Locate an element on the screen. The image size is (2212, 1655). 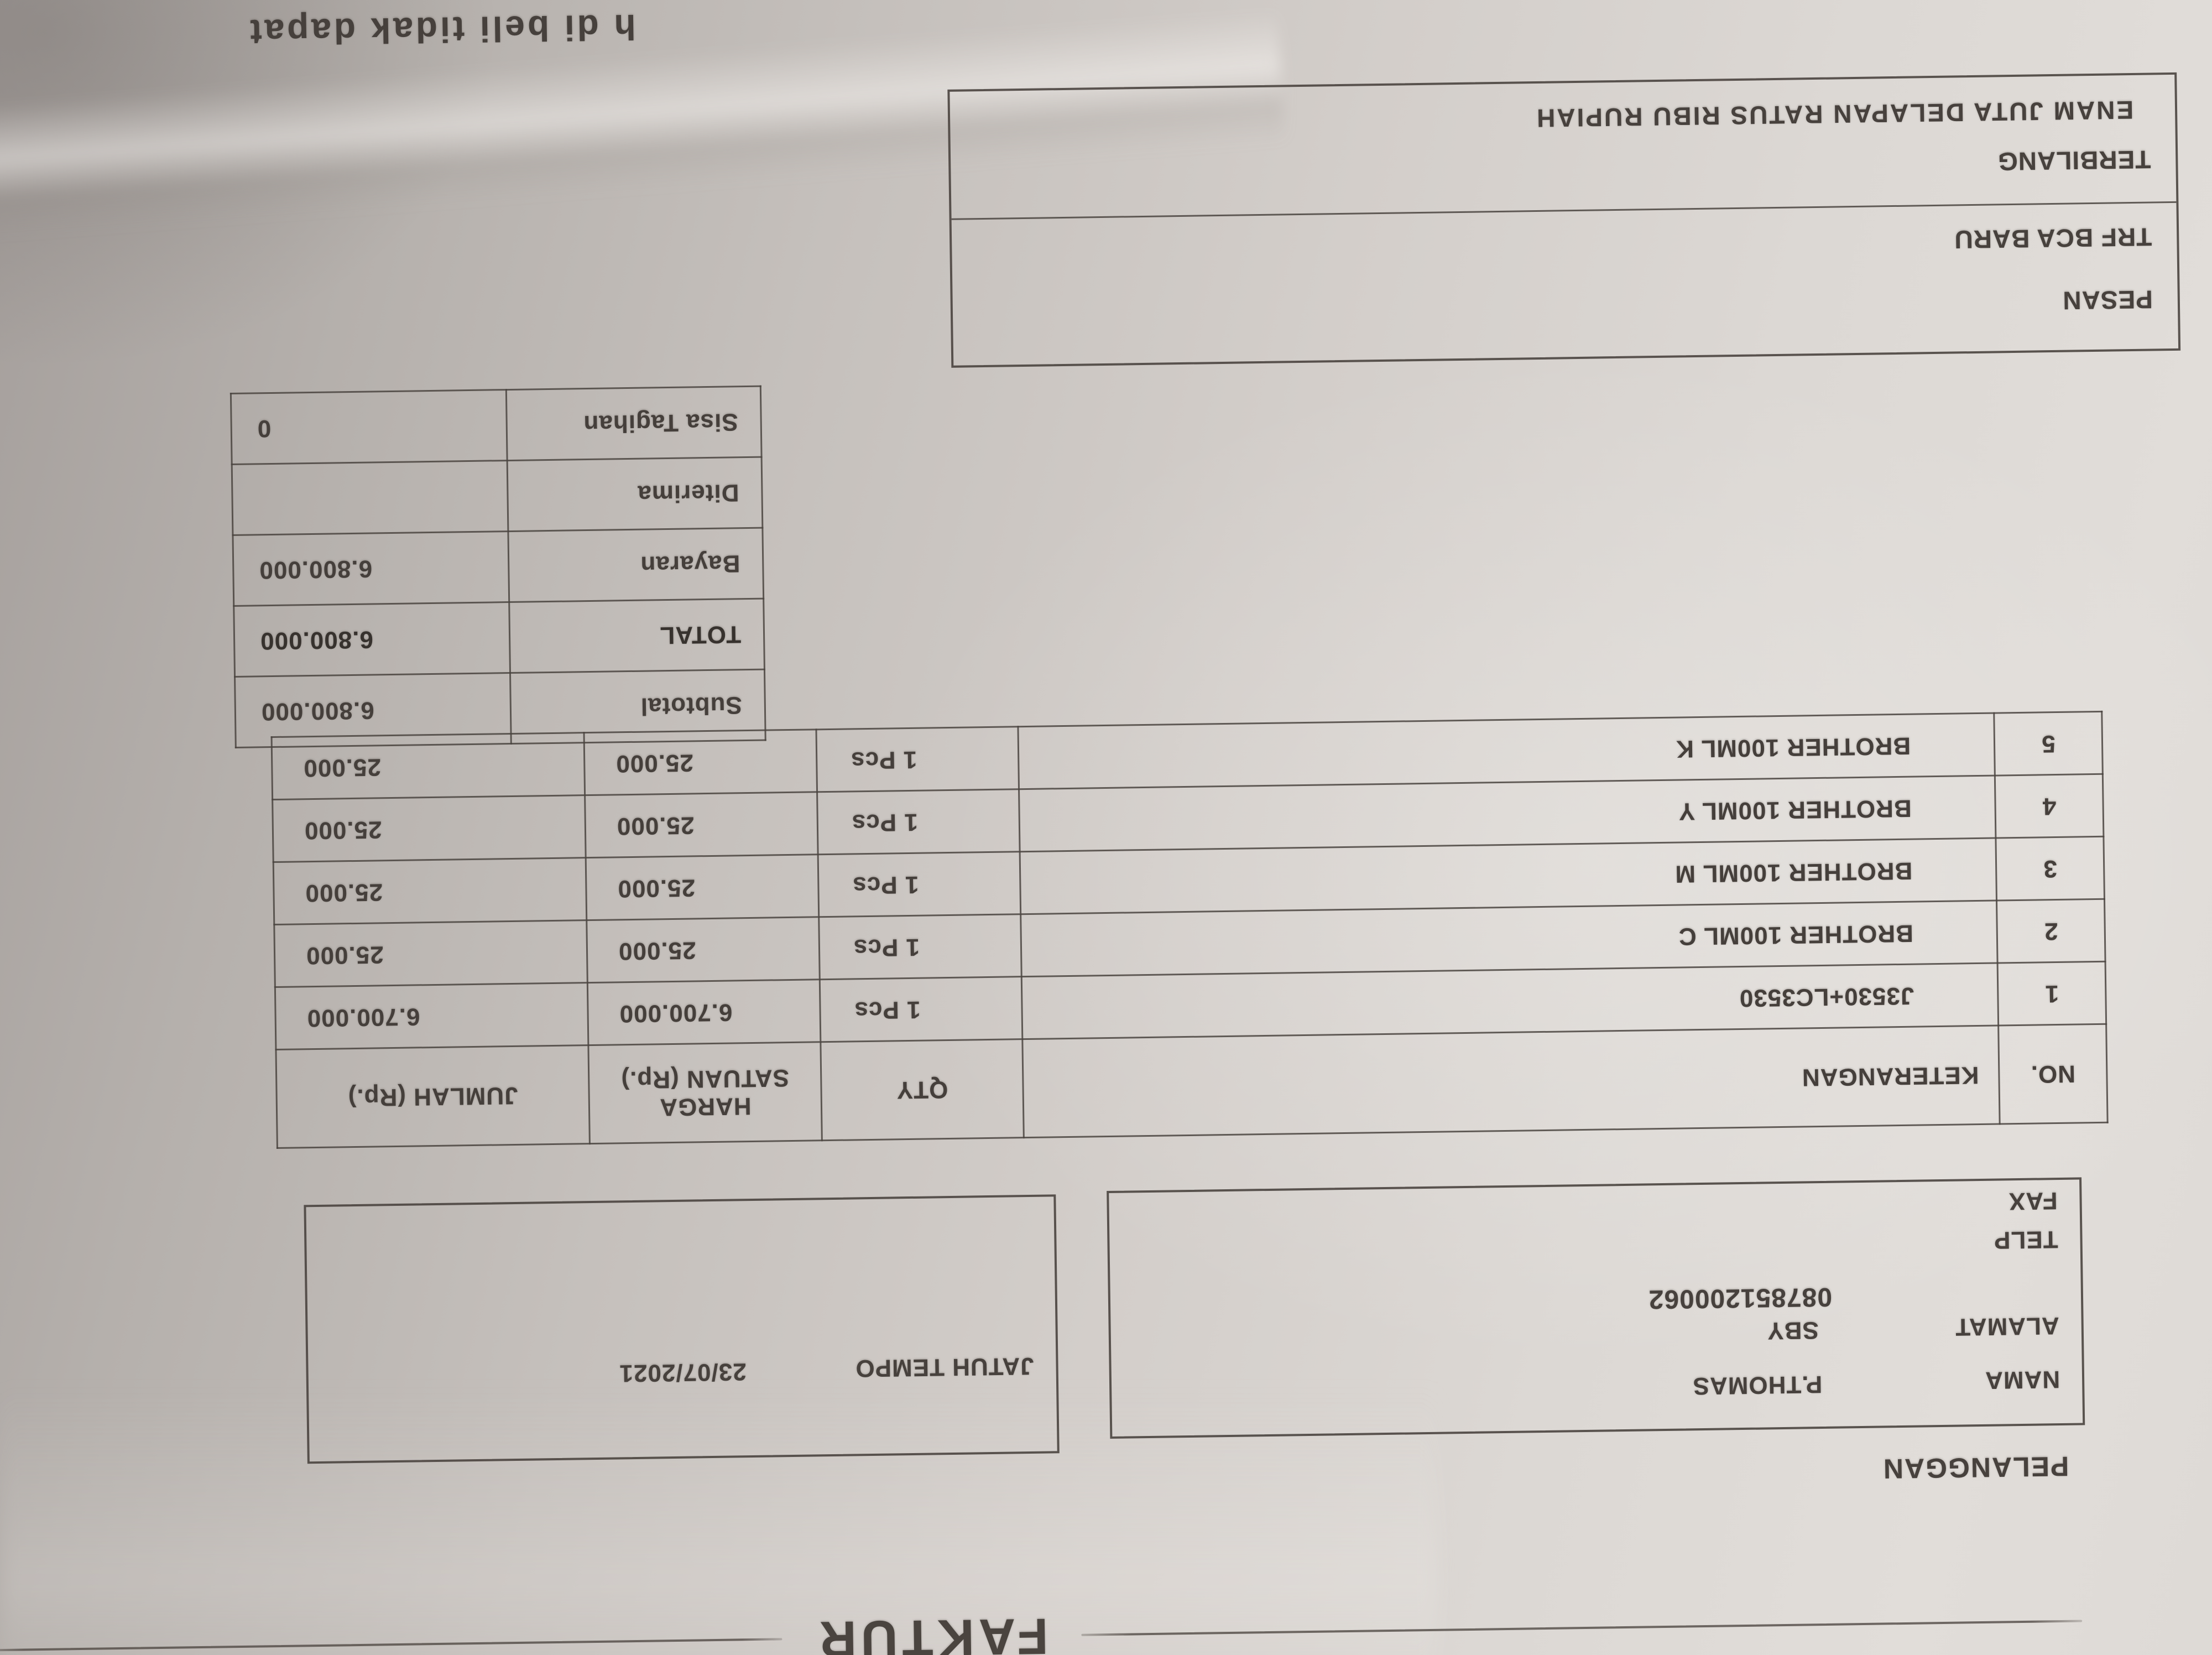
sisa-tagihan-row: Sisa Tagihan 0 is located at coordinates (497, 425).